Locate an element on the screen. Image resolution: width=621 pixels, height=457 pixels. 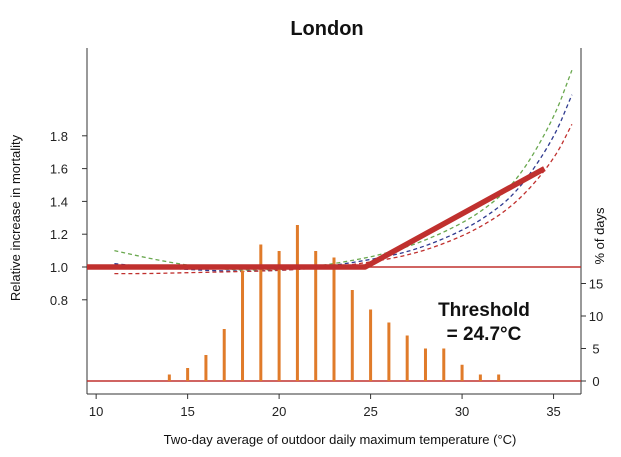
x-tick-label: 10 is located at coordinates (96, 411).